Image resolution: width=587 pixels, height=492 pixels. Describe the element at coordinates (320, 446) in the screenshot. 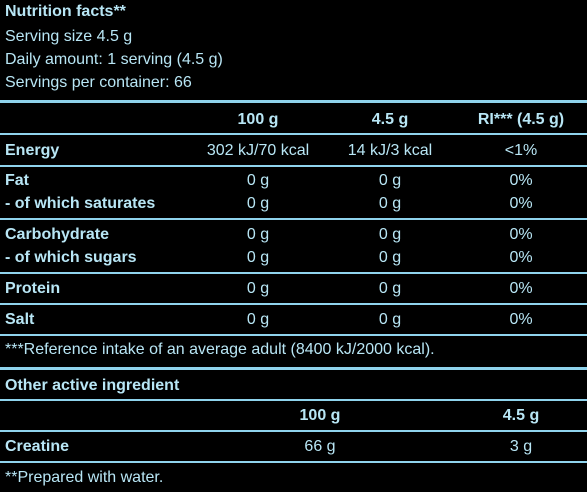

I see `creatine-per-100g: 66 g` at that location.